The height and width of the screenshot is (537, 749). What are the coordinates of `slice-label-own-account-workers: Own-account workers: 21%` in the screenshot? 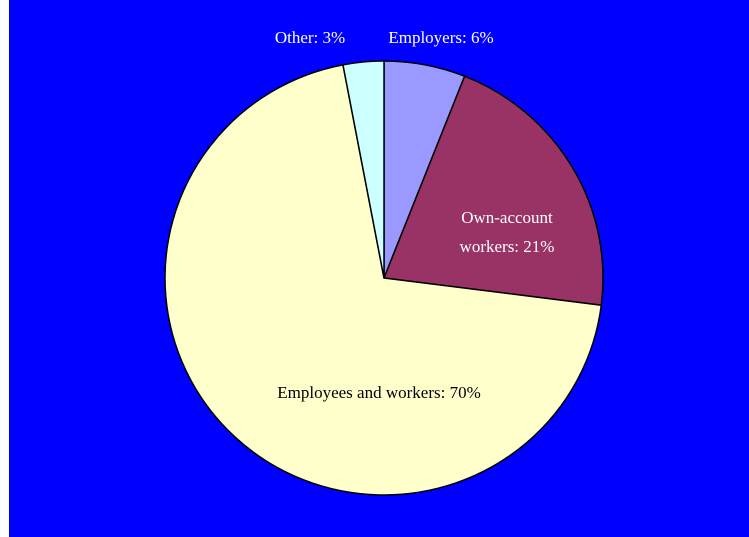 It's located at (507, 232).